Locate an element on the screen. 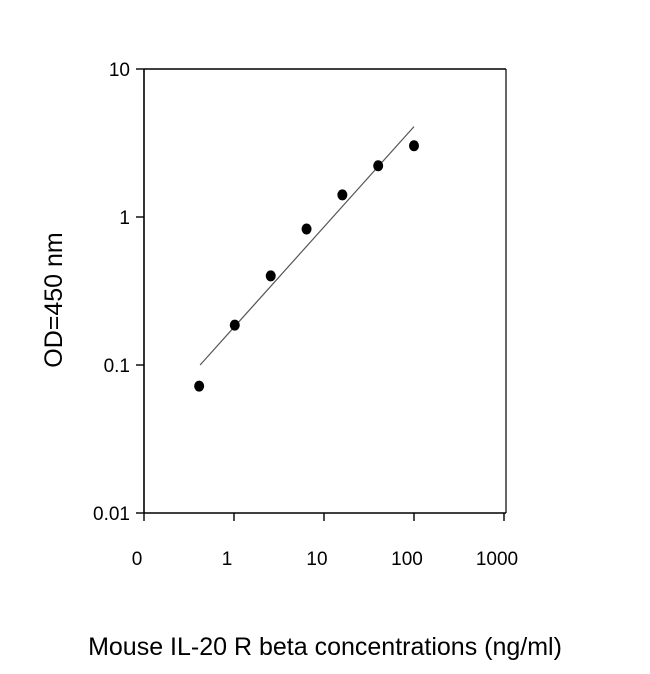  x-tick-label: 1000 is located at coordinates (497, 559).